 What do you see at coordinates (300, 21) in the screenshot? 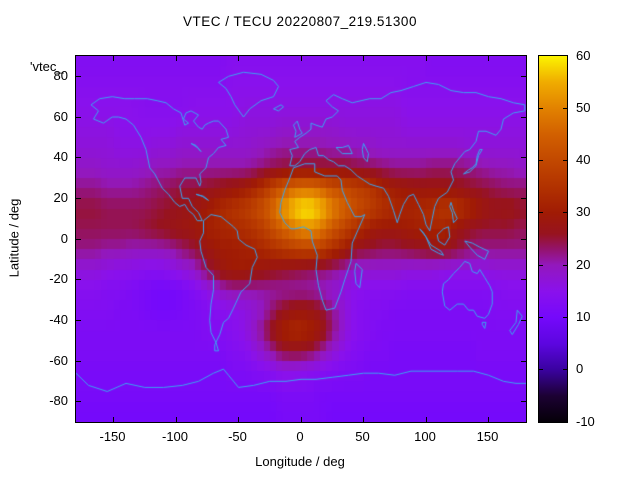
I see `chart-title: VTEC / TECU 20220807_219.51300` at bounding box center [300, 21].